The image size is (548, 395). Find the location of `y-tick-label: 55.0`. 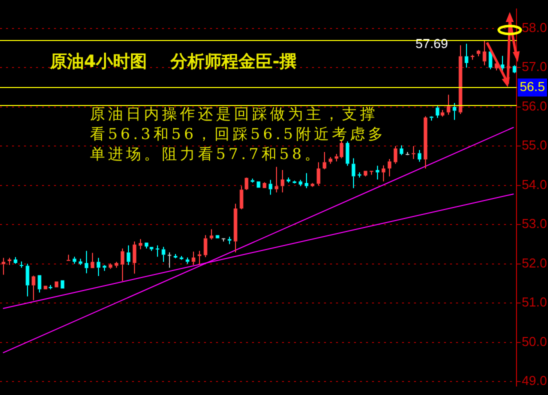

y-tick-label: 55.0 is located at coordinates (535, 145).